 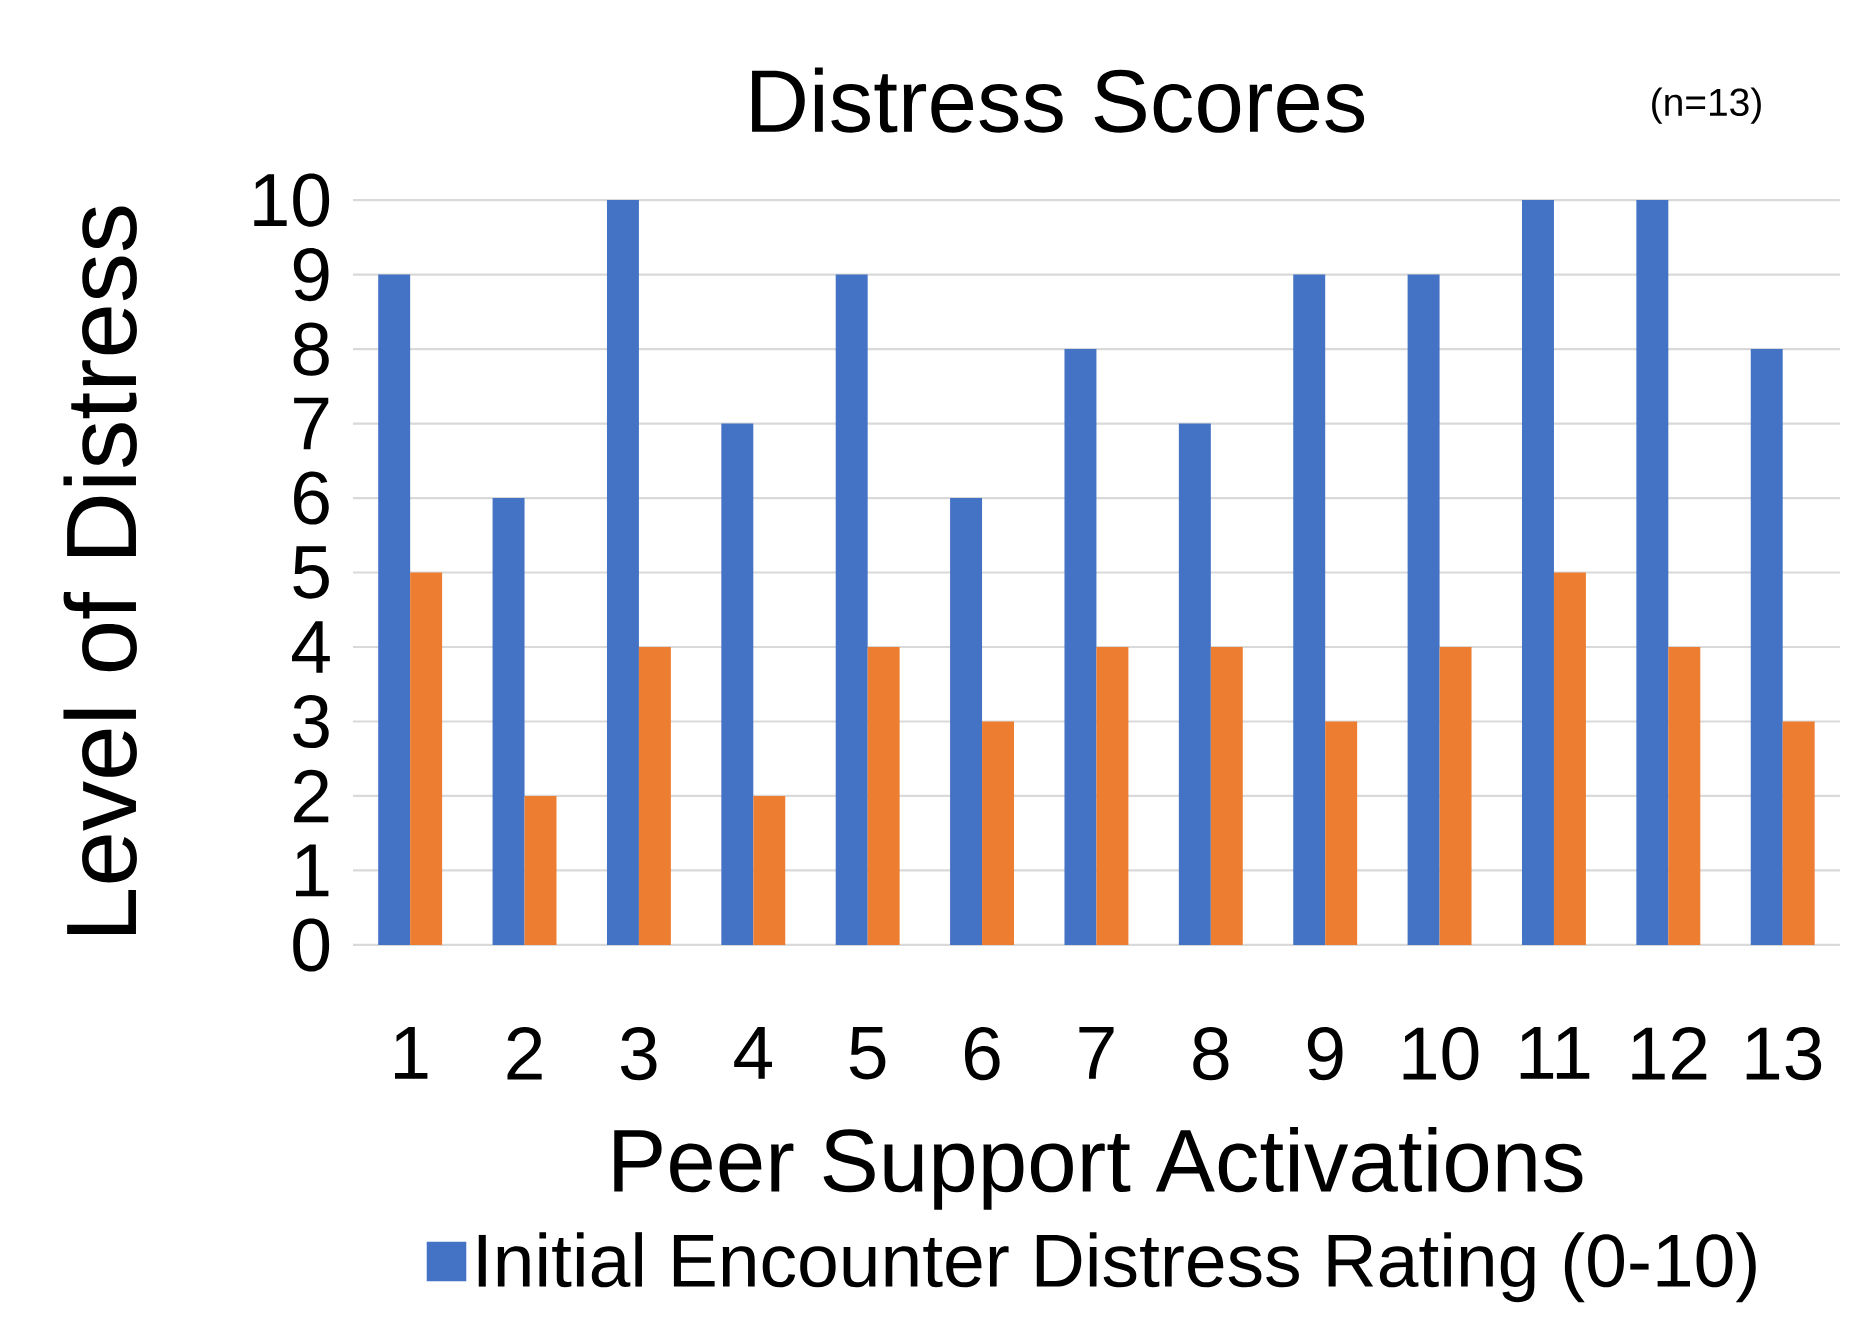 I want to click on y-tick-label: 7, so click(x=311, y=423).